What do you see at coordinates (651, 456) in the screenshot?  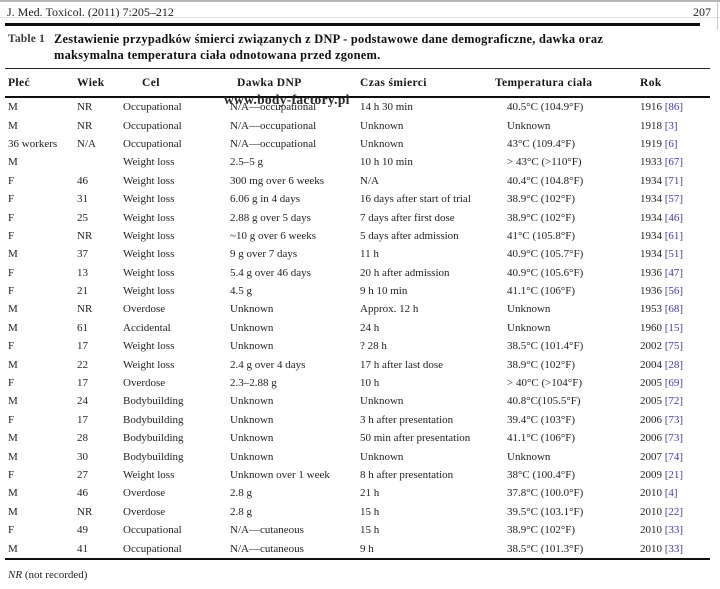 I see `year-value: 2007` at bounding box center [651, 456].